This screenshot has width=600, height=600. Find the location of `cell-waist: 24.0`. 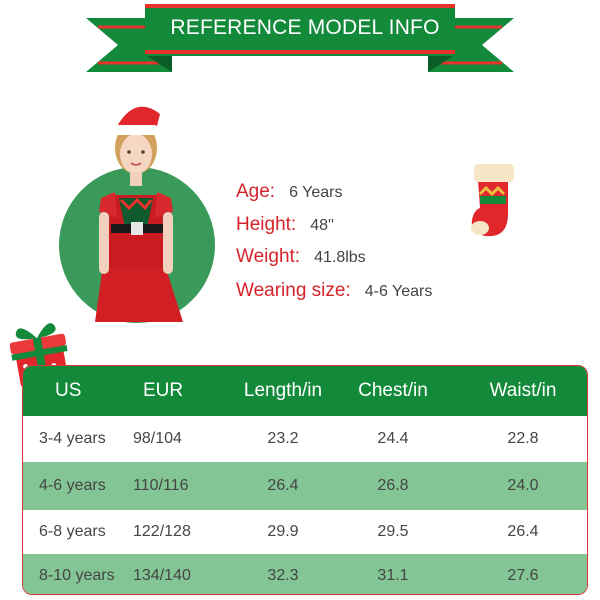

cell-waist: 24.0 is located at coordinates (523, 485).